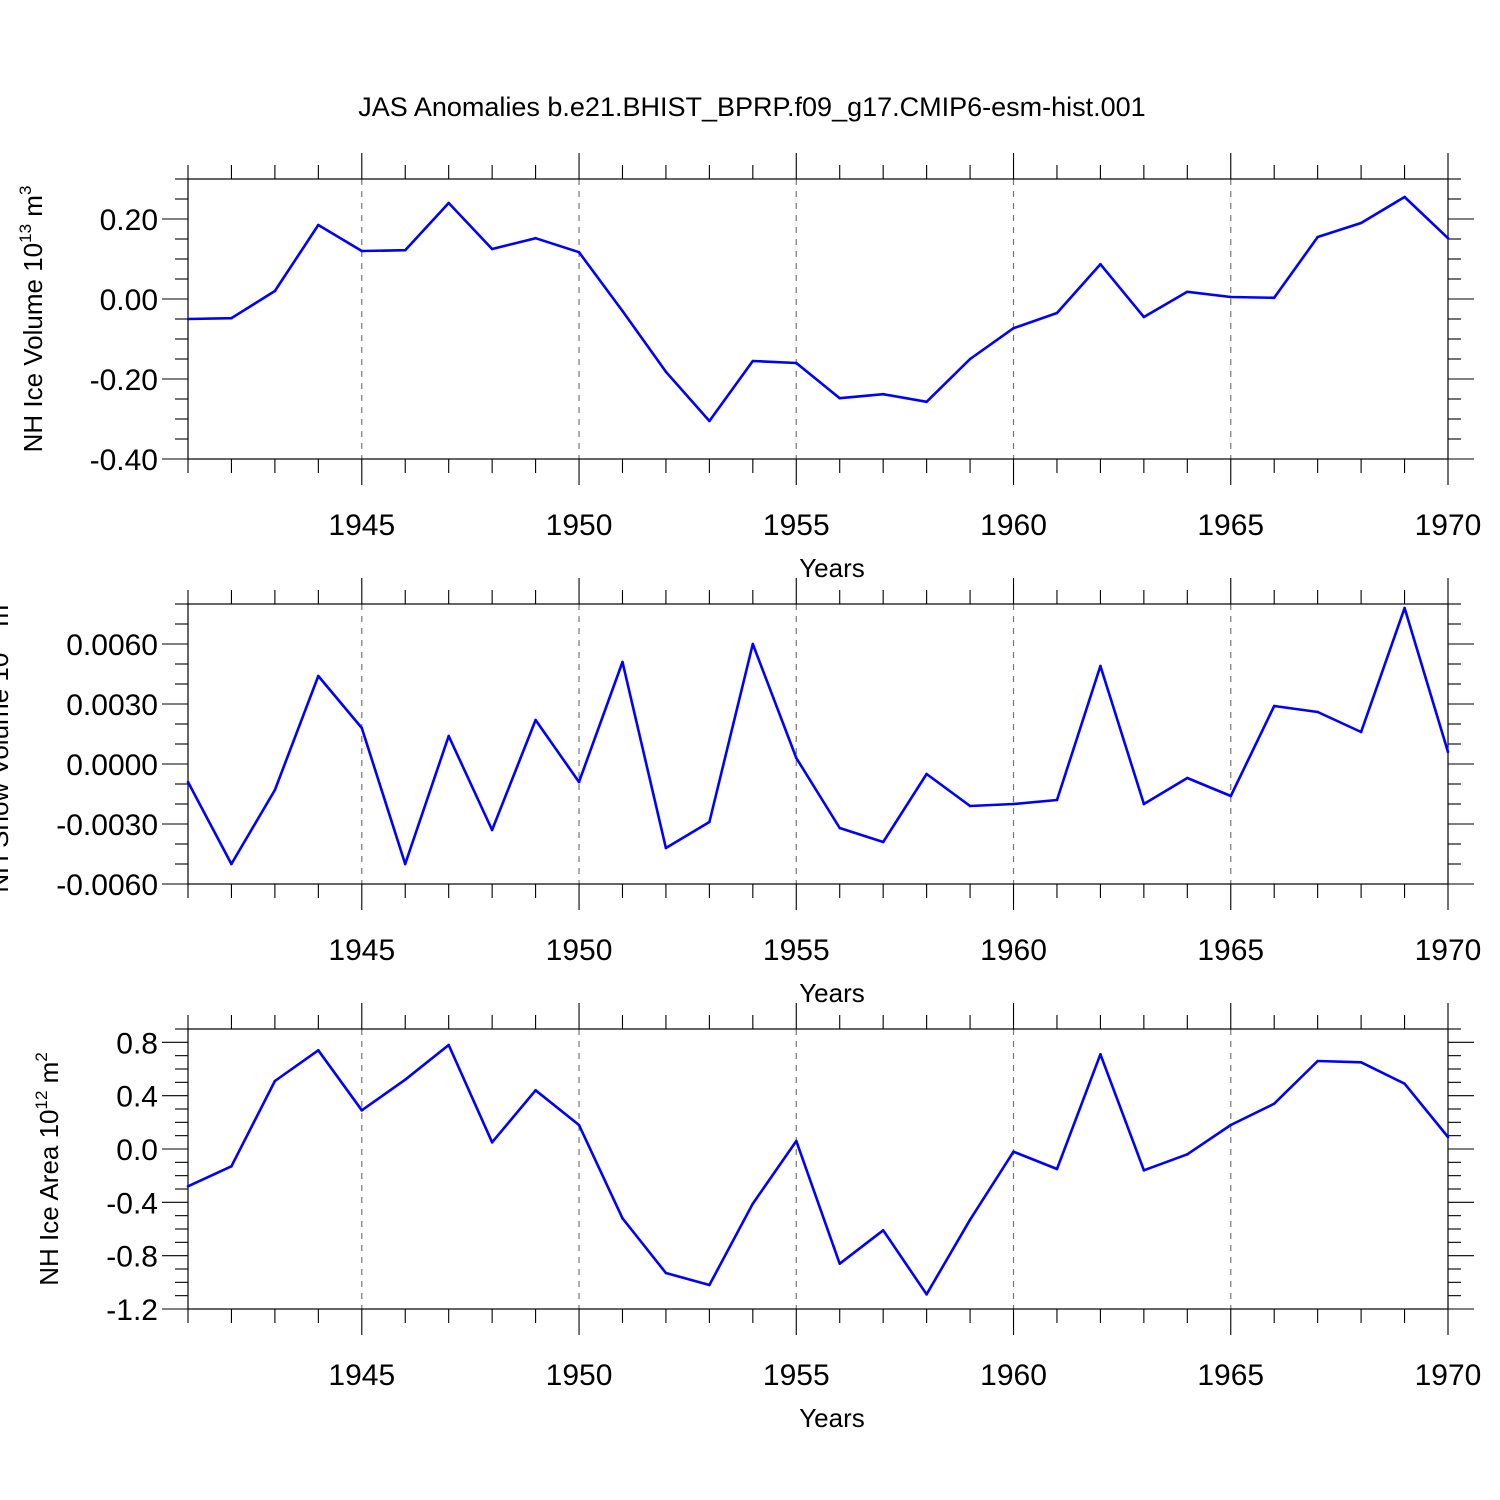 This screenshot has width=1500, height=1500. What do you see at coordinates (7, 773) in the screenshot?
I see `y-axis-label-main: NH Snow Volume 10` at bounding box center [7, 773].